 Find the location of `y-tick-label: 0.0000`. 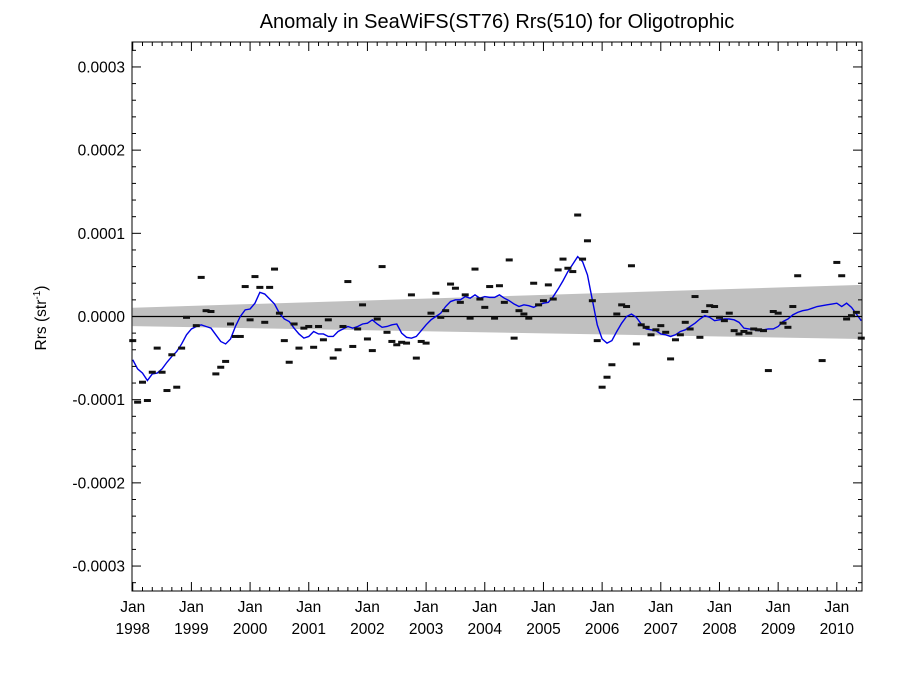

y-tick-label: 0.0000 is located at coordinates (102, 317).